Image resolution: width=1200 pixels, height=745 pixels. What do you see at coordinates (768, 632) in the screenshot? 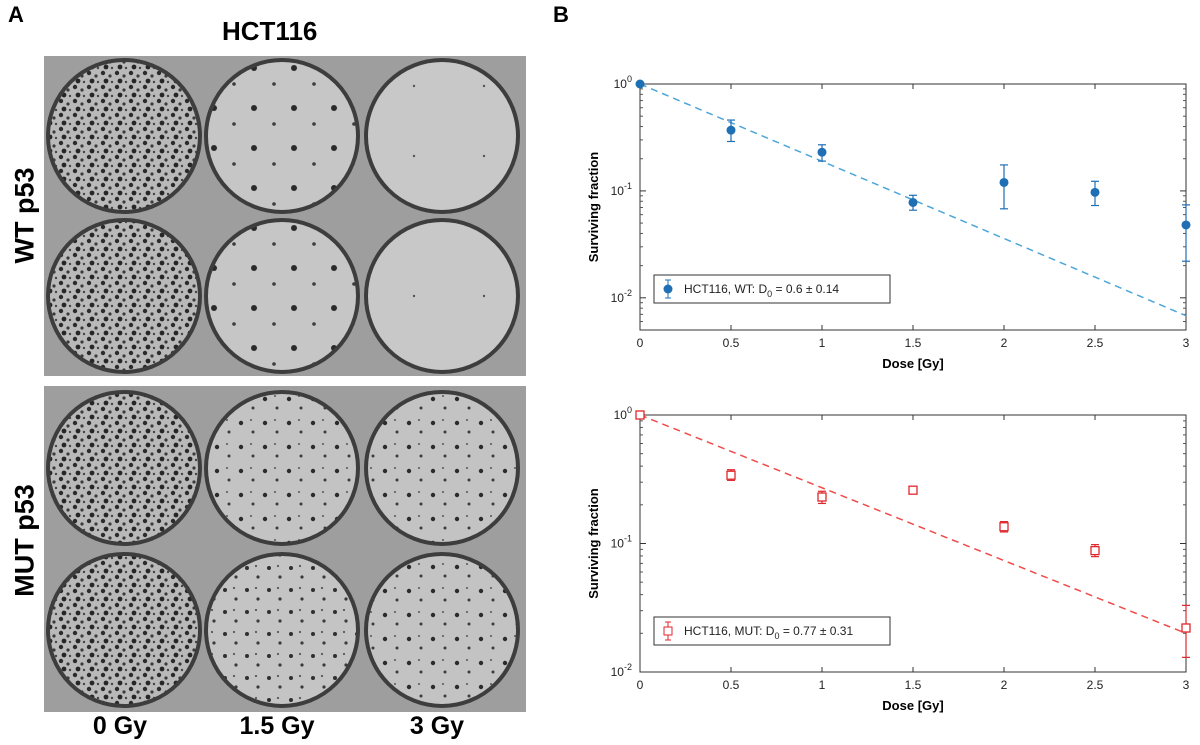
I see `legend-text: HCT116, MUT: D0 = 0.77 ± 0.31` at bounding box center [768, 632].